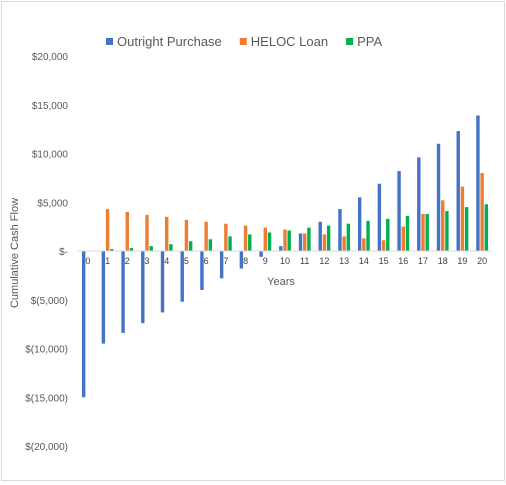 The width and height of the screenshot is (506, 485). Describe the element at coordinates (15, 253) in the screenshot. I see `y-axis-title: Cumulative Cash Flow` at that location.